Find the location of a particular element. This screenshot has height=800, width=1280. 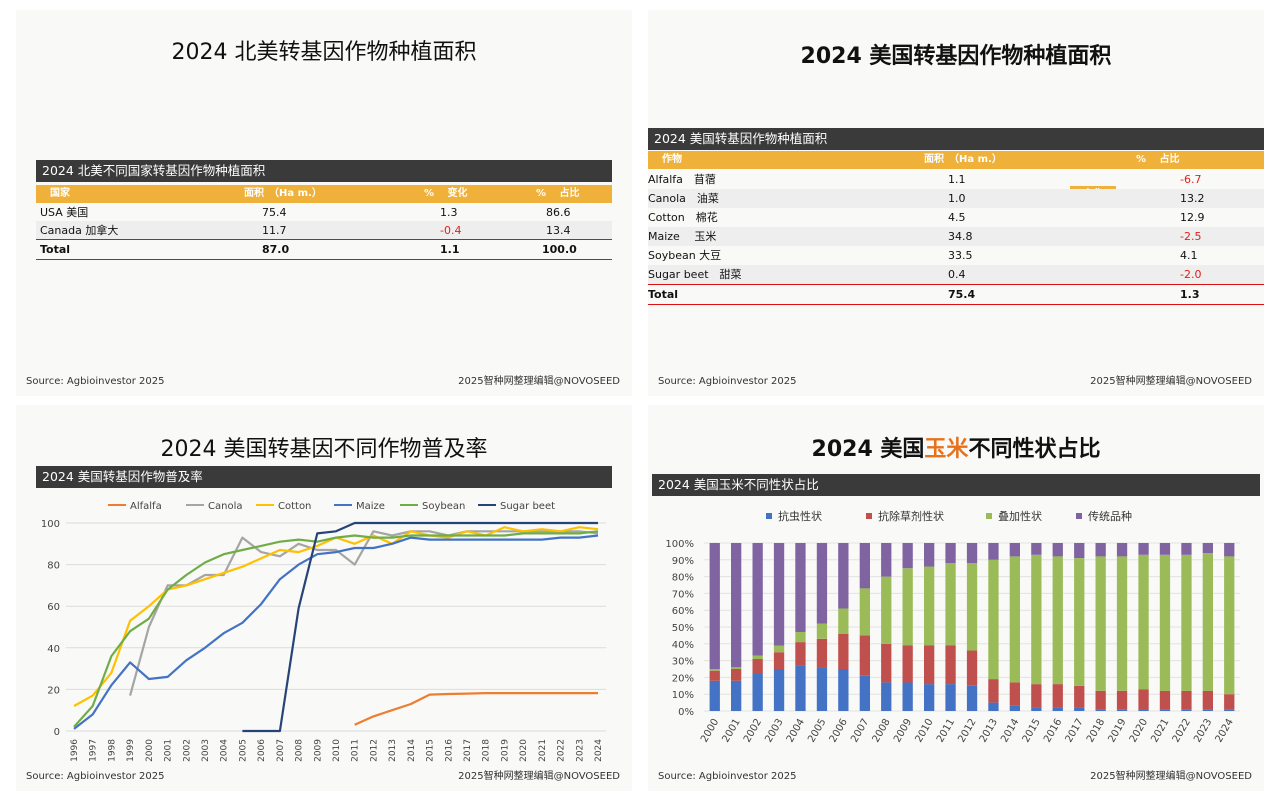

panel4-title-suffix: 不同性状占比 is located at coordinates (1034, 449).